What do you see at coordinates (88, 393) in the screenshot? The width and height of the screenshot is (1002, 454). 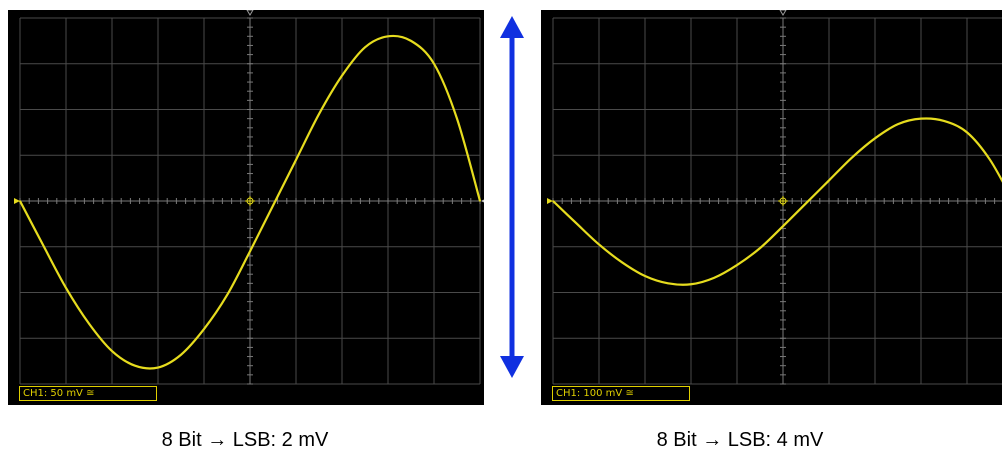 I see `channel-label-left: CH1: 50 mV ≅` at bounding box center [88, 393].